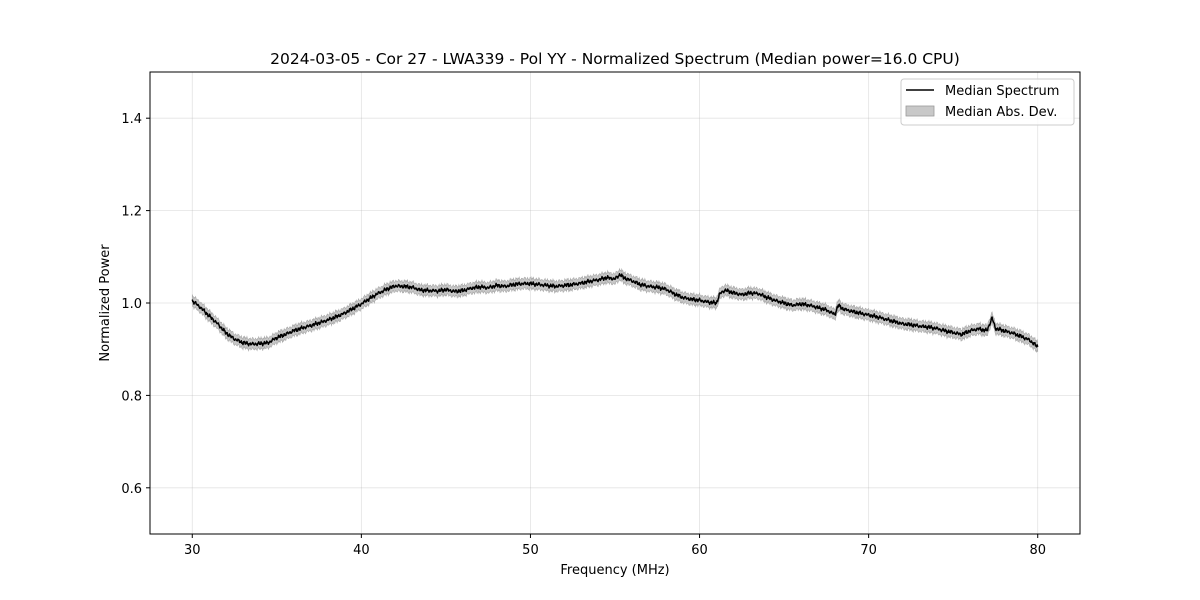 The width and height of the screenshot is (1200, 600). What do you see at coordinates (131, 212) in the screenshot?
I see `y-tick-label: 1.2` at bounding box center [131, 212].